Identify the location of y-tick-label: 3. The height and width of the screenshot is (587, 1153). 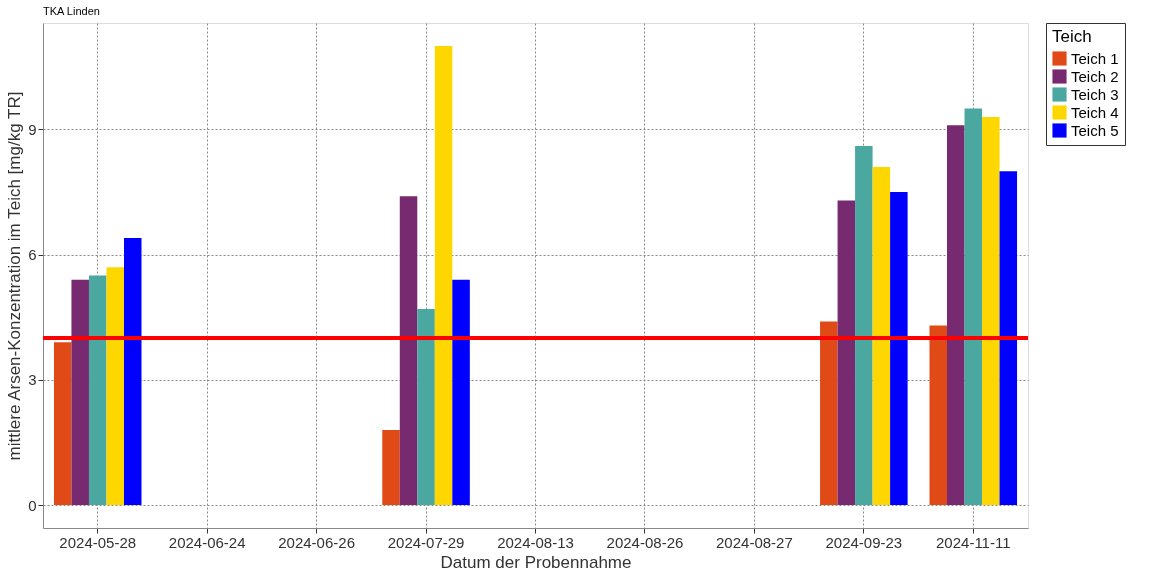
(32, 380).